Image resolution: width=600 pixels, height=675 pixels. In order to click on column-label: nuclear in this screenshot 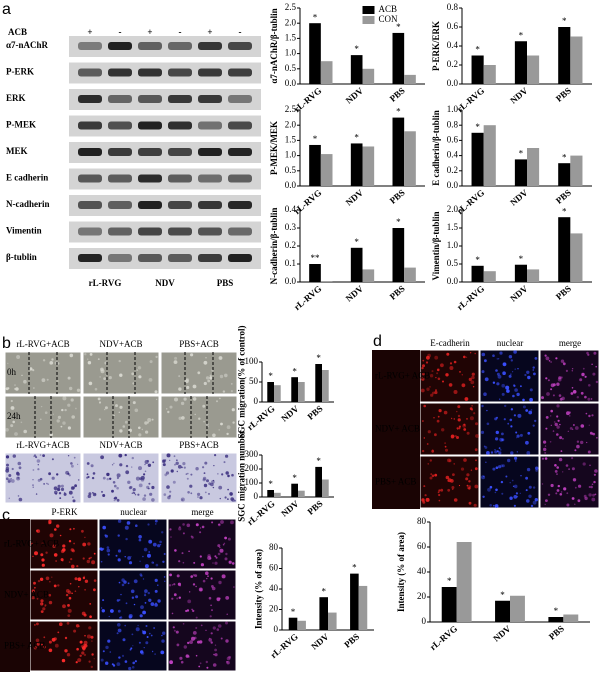, I will do `click(133, 512)`.